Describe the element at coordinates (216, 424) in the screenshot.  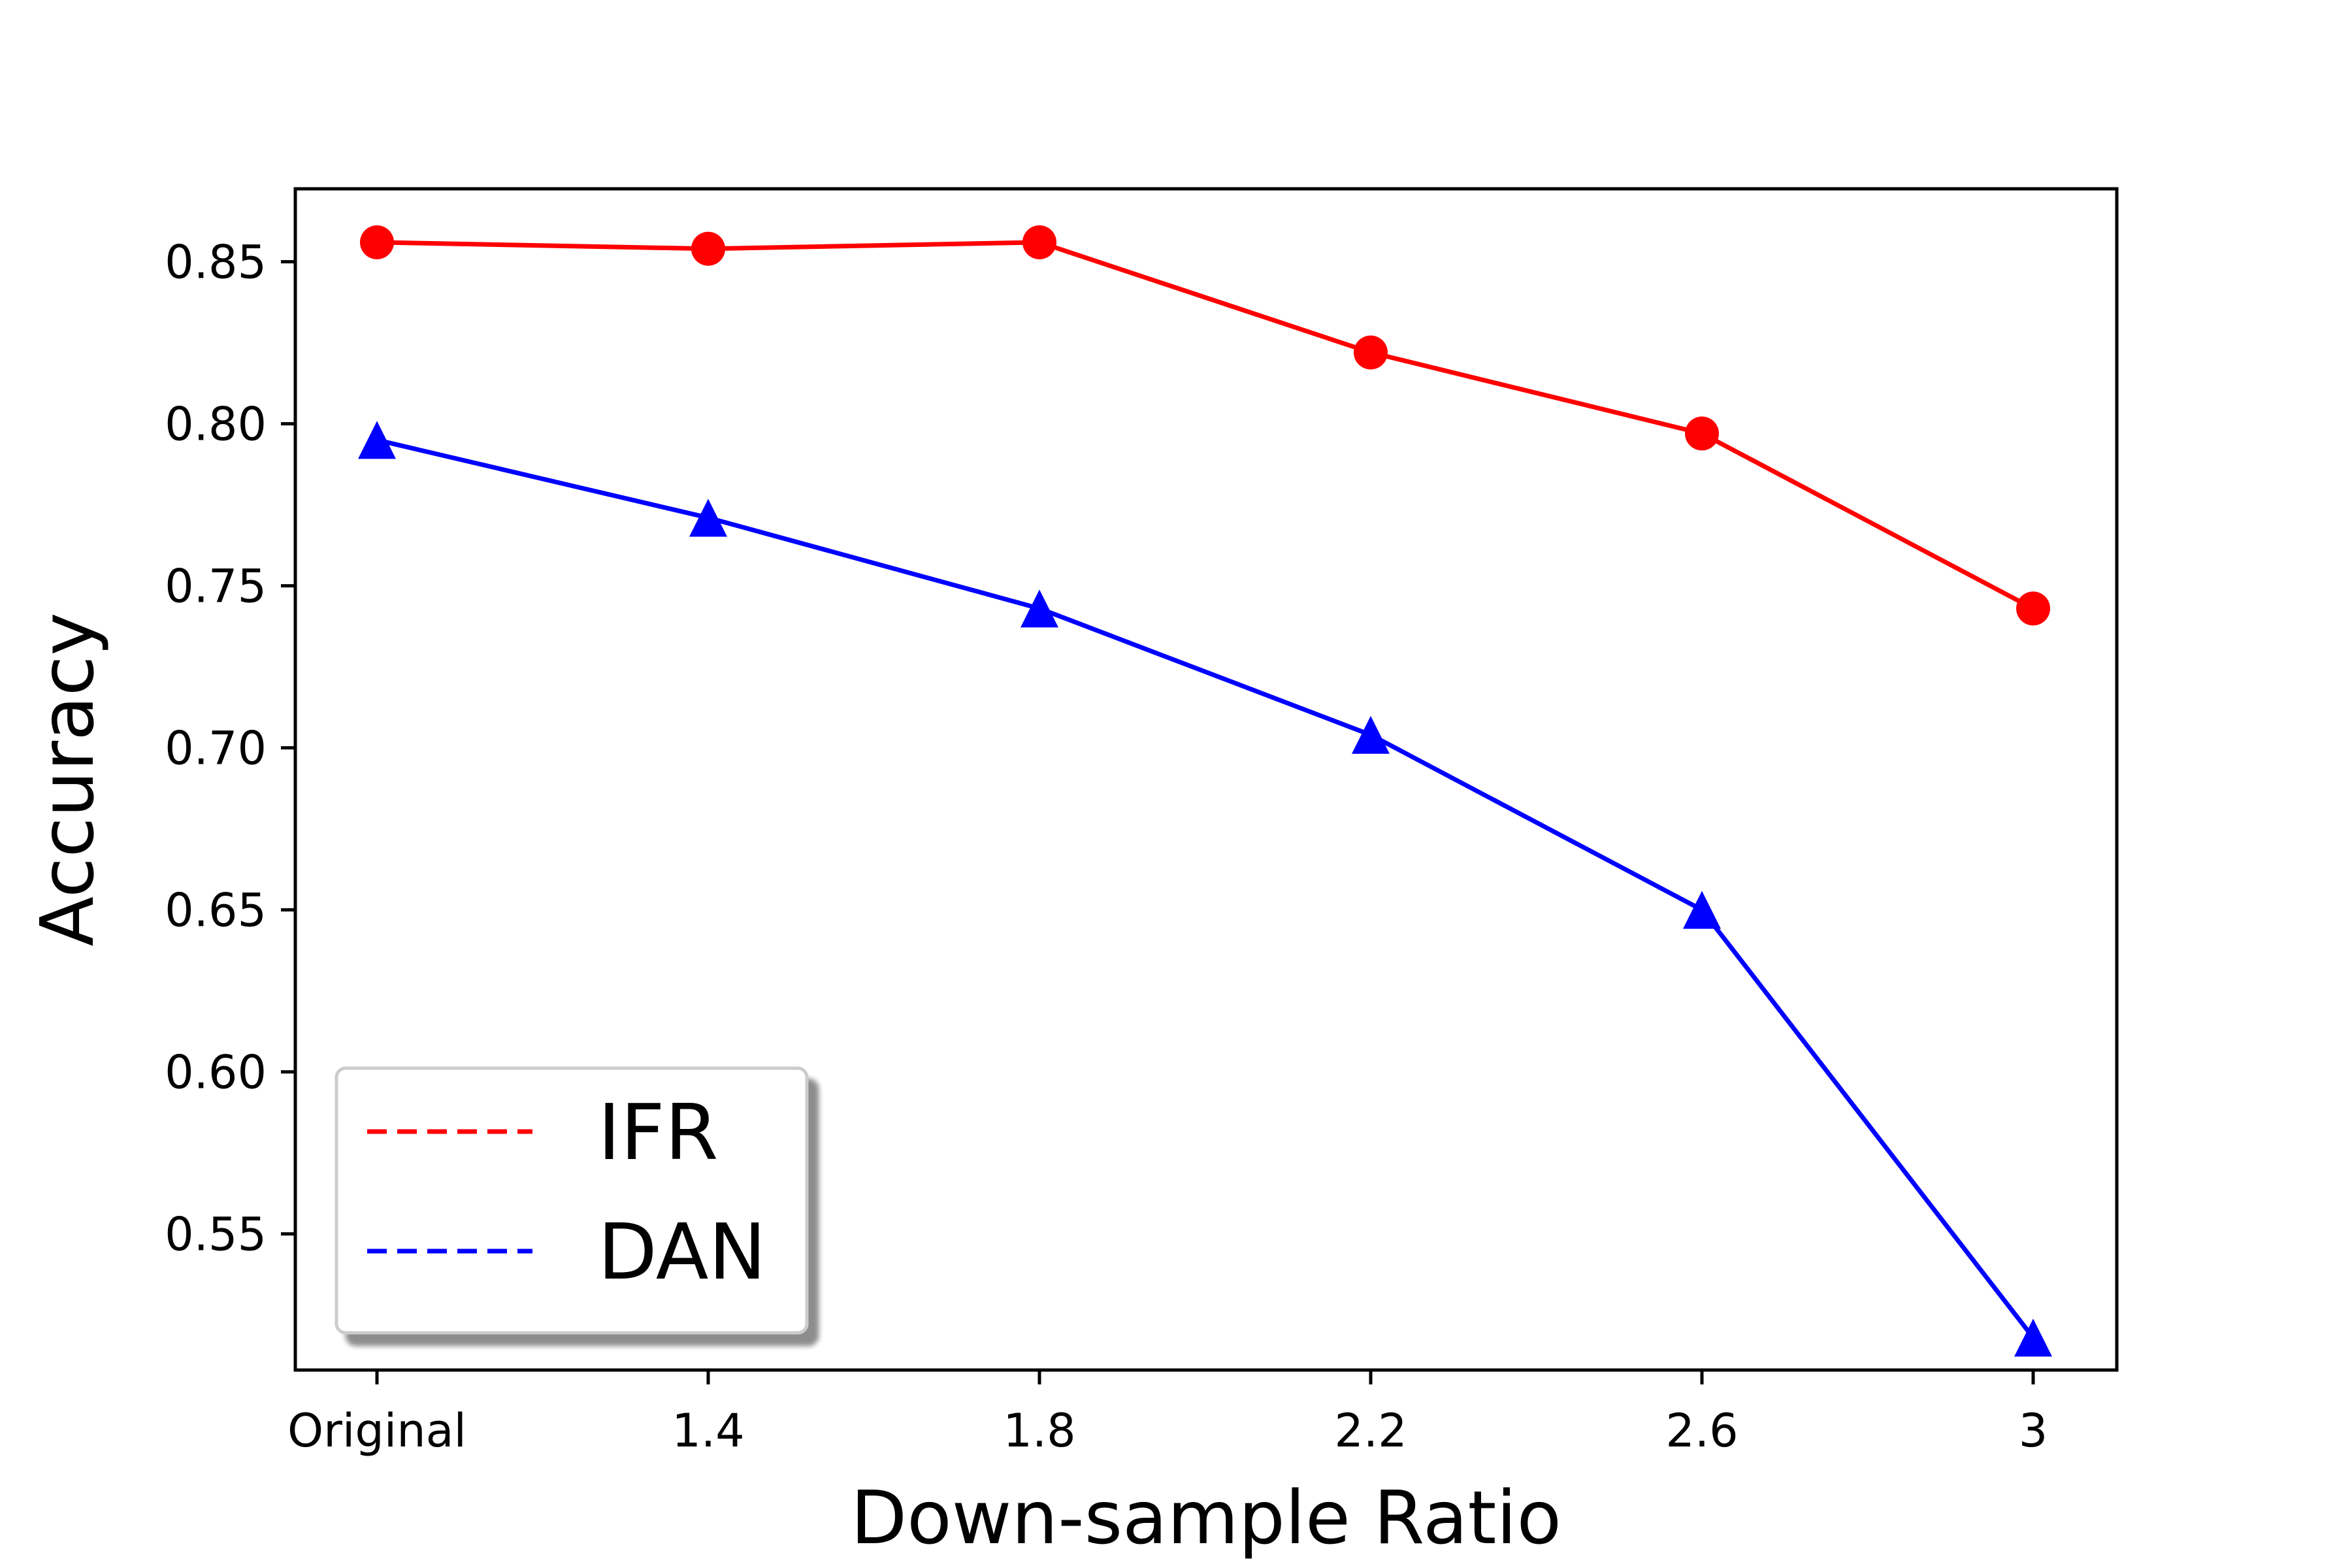
I see `y-tick-label: 0.80` at that location.